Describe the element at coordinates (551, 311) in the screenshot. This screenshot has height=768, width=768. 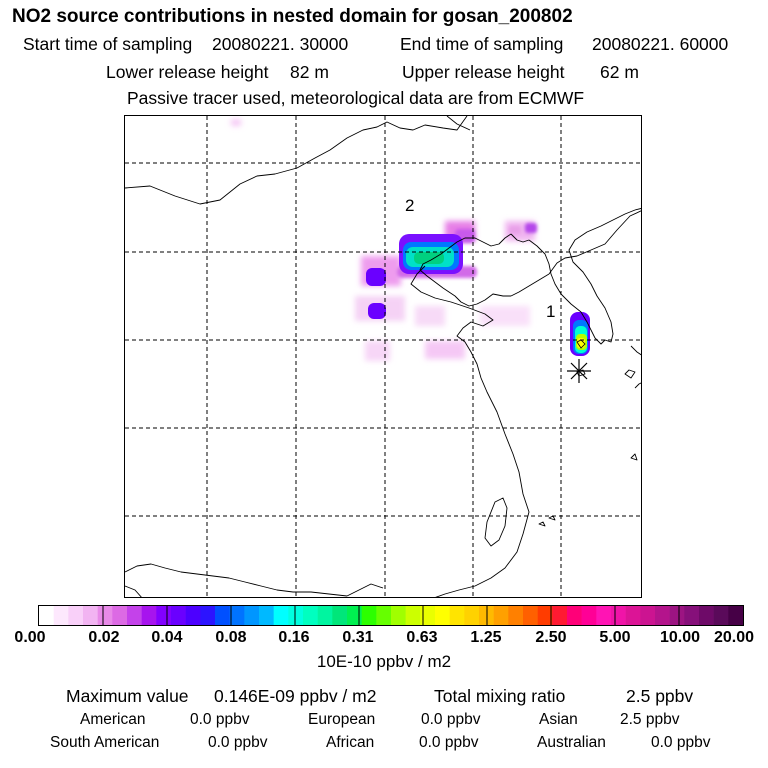
I see `source-label-1: 1` at that location.